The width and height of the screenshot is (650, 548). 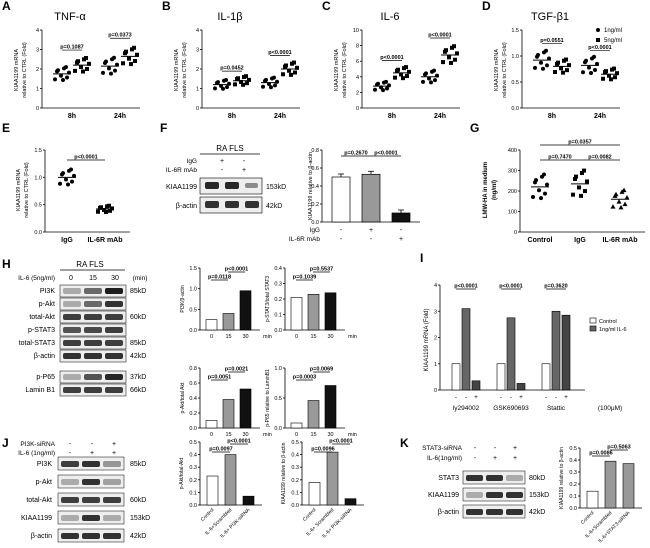 I want to click on group-label: ly294002, so click(x=466, y=408).